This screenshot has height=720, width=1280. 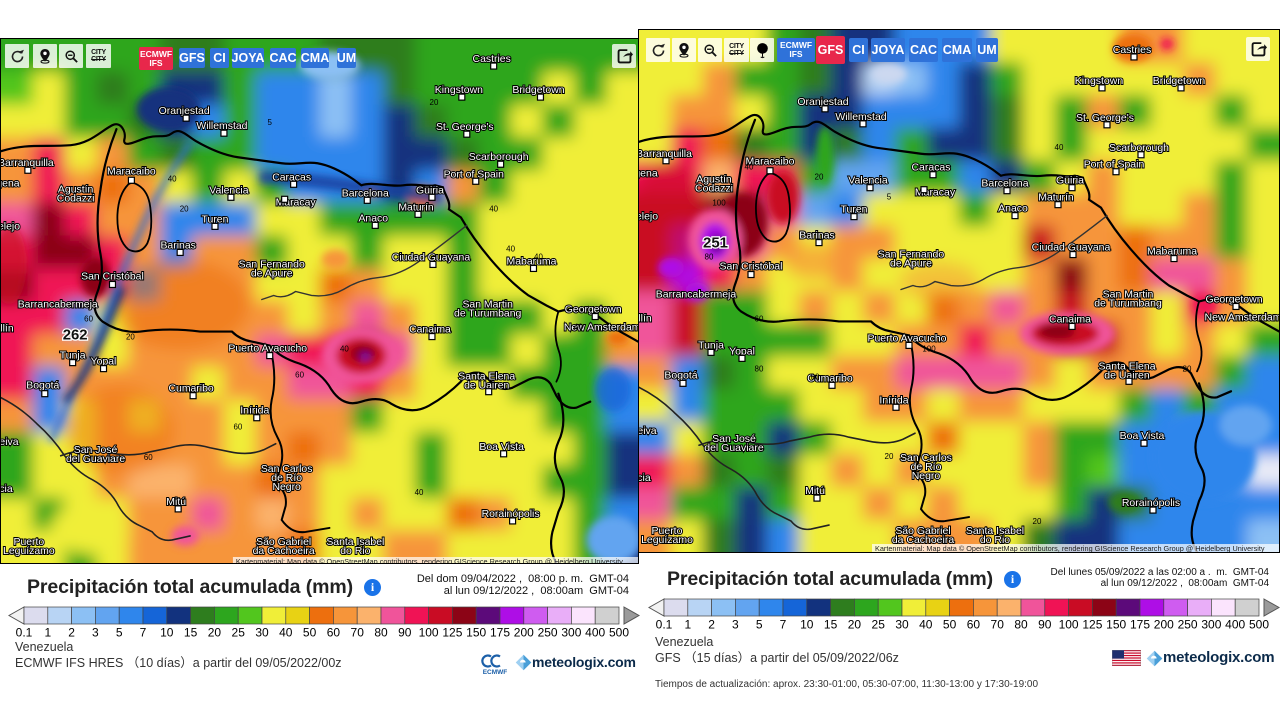 What do you see at coordinates (830, 378) in the screenshot?
I see `svg-text: Cumaribo` at bounding box center [830, 378].